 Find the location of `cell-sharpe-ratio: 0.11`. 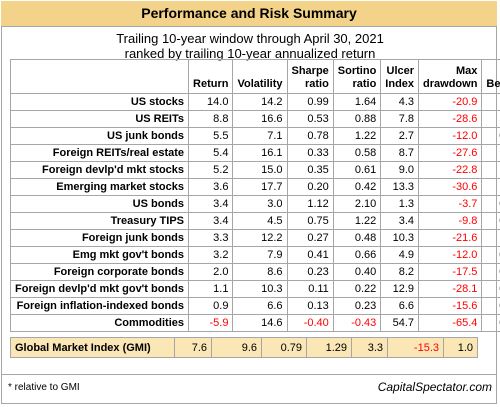

cell-sharpe-ratio: 0.11 is located at coordinates (310, 289).